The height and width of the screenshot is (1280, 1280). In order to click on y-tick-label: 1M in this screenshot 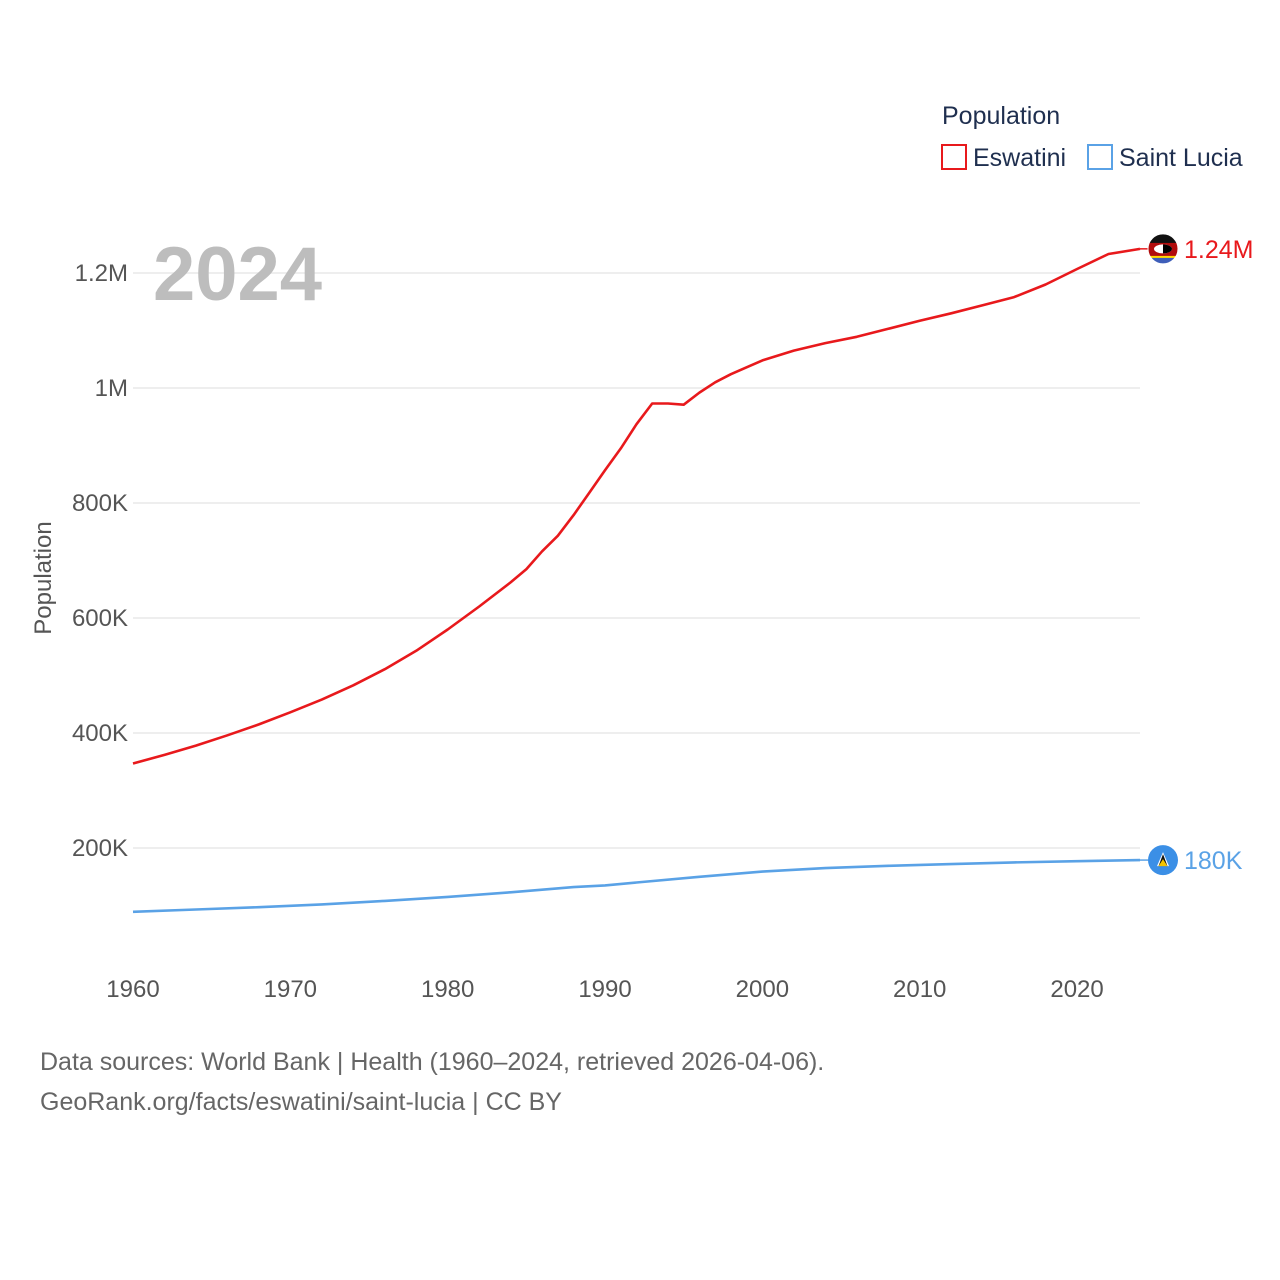, I will do `click(111, 388)`.